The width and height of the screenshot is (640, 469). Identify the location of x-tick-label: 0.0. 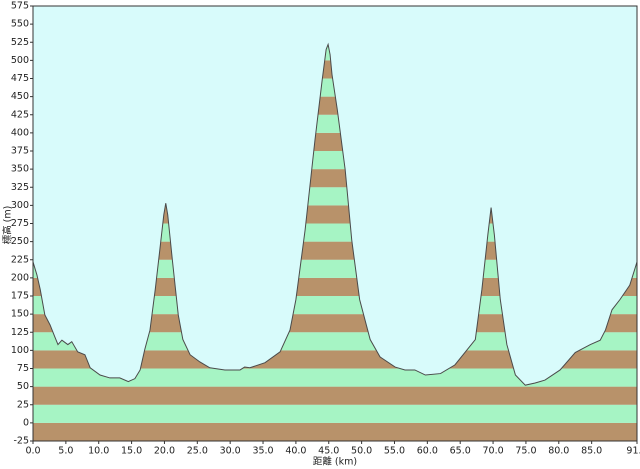
(32, 451).